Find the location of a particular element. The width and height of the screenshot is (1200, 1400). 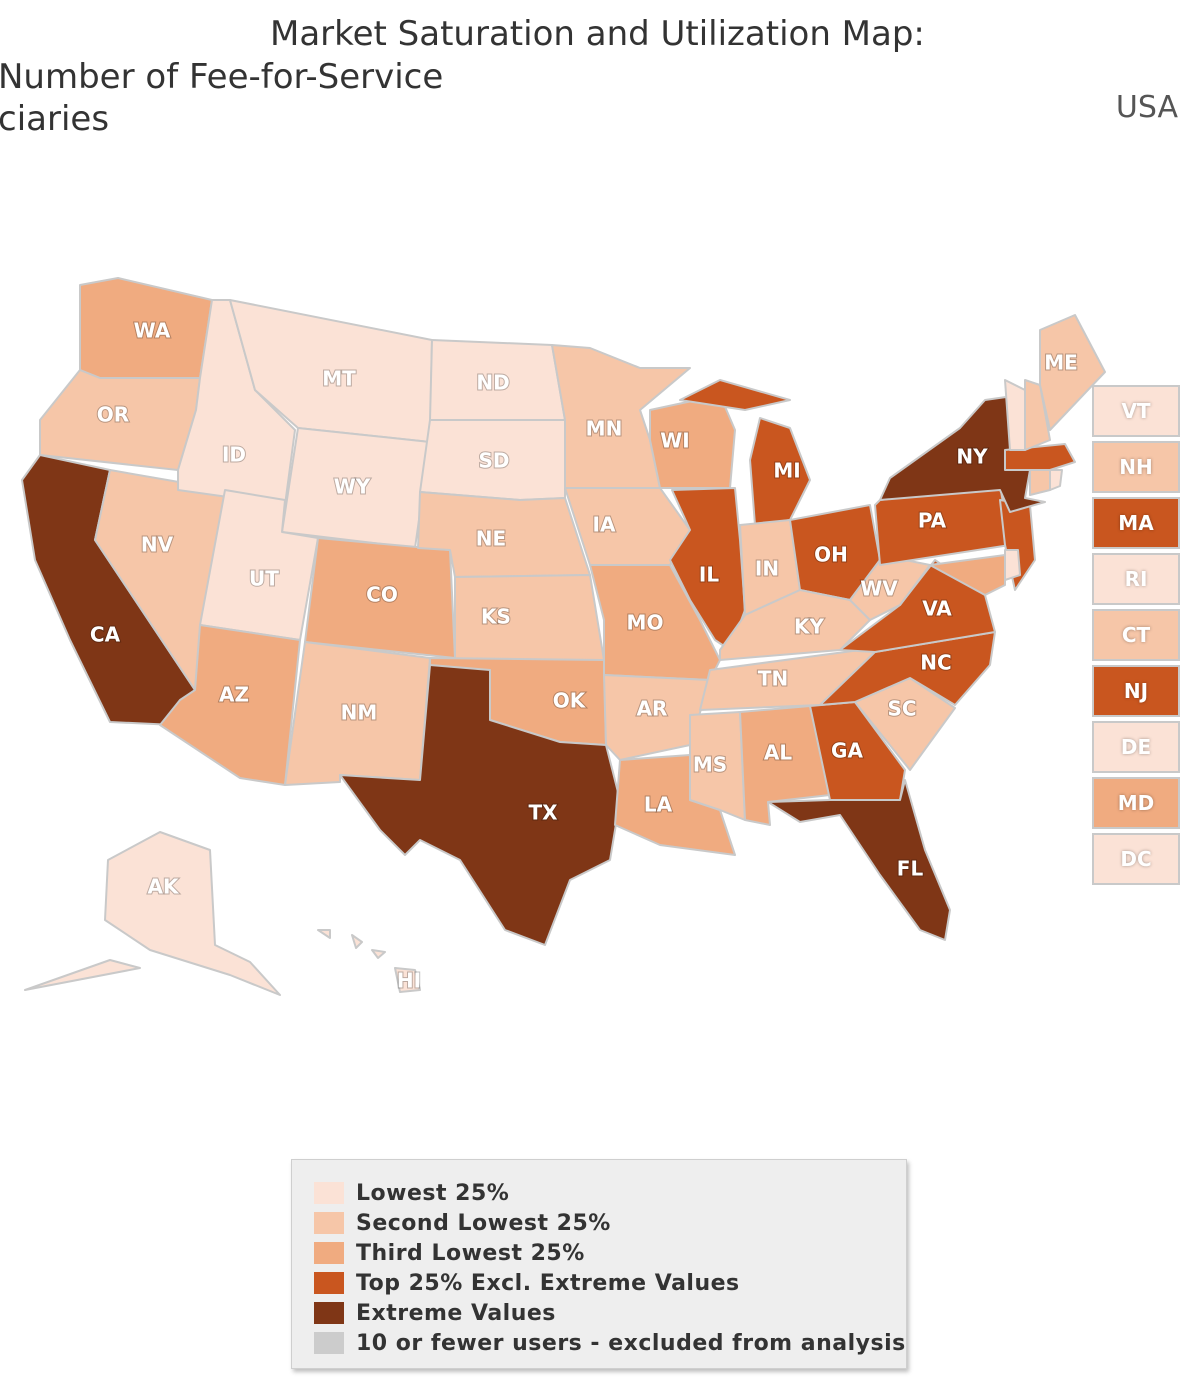

map-title-line-1: Market Saturation and Utilization Map: is located at coordinates (597, 34).